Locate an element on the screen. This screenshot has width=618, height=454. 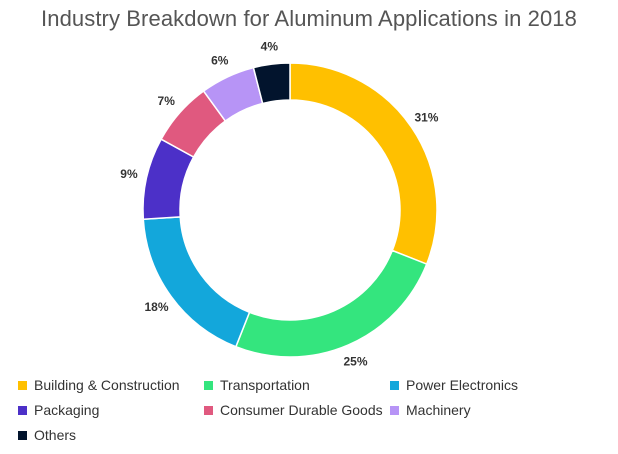
slice-label-power-electronics: 18% is located at coordinates (156, 307).